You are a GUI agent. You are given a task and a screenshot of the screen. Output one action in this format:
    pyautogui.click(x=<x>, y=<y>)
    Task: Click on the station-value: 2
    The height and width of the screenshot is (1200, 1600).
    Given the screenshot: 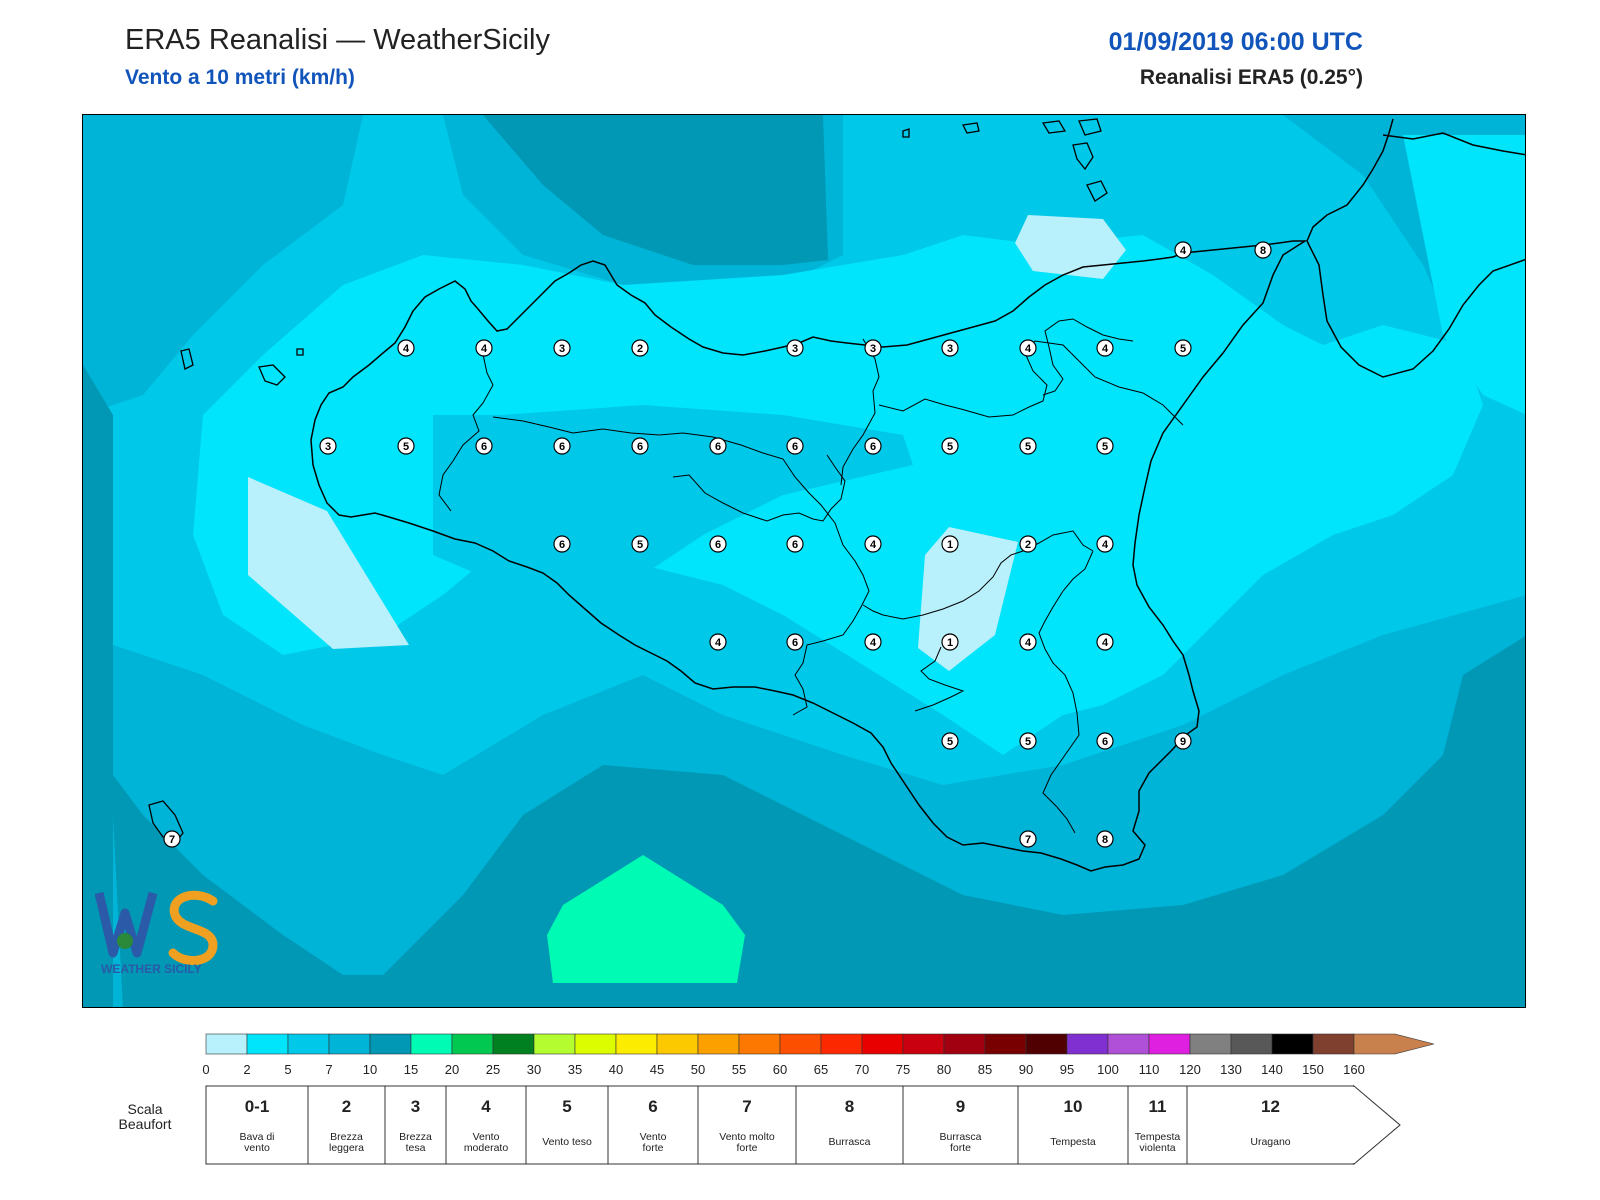 What is the action you would take?
    pyautogui.click(x=1028, y=545)
    